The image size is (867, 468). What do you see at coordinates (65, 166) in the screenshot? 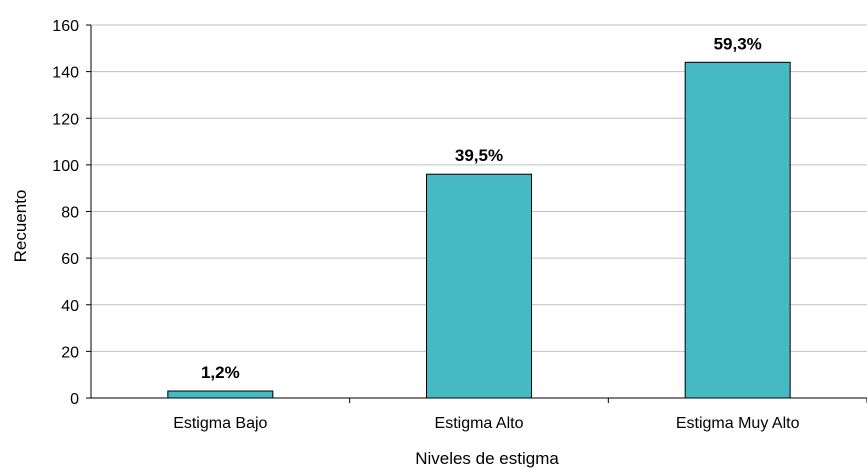
I see `y-tick-label: 100` at bounding box center [65, 166].